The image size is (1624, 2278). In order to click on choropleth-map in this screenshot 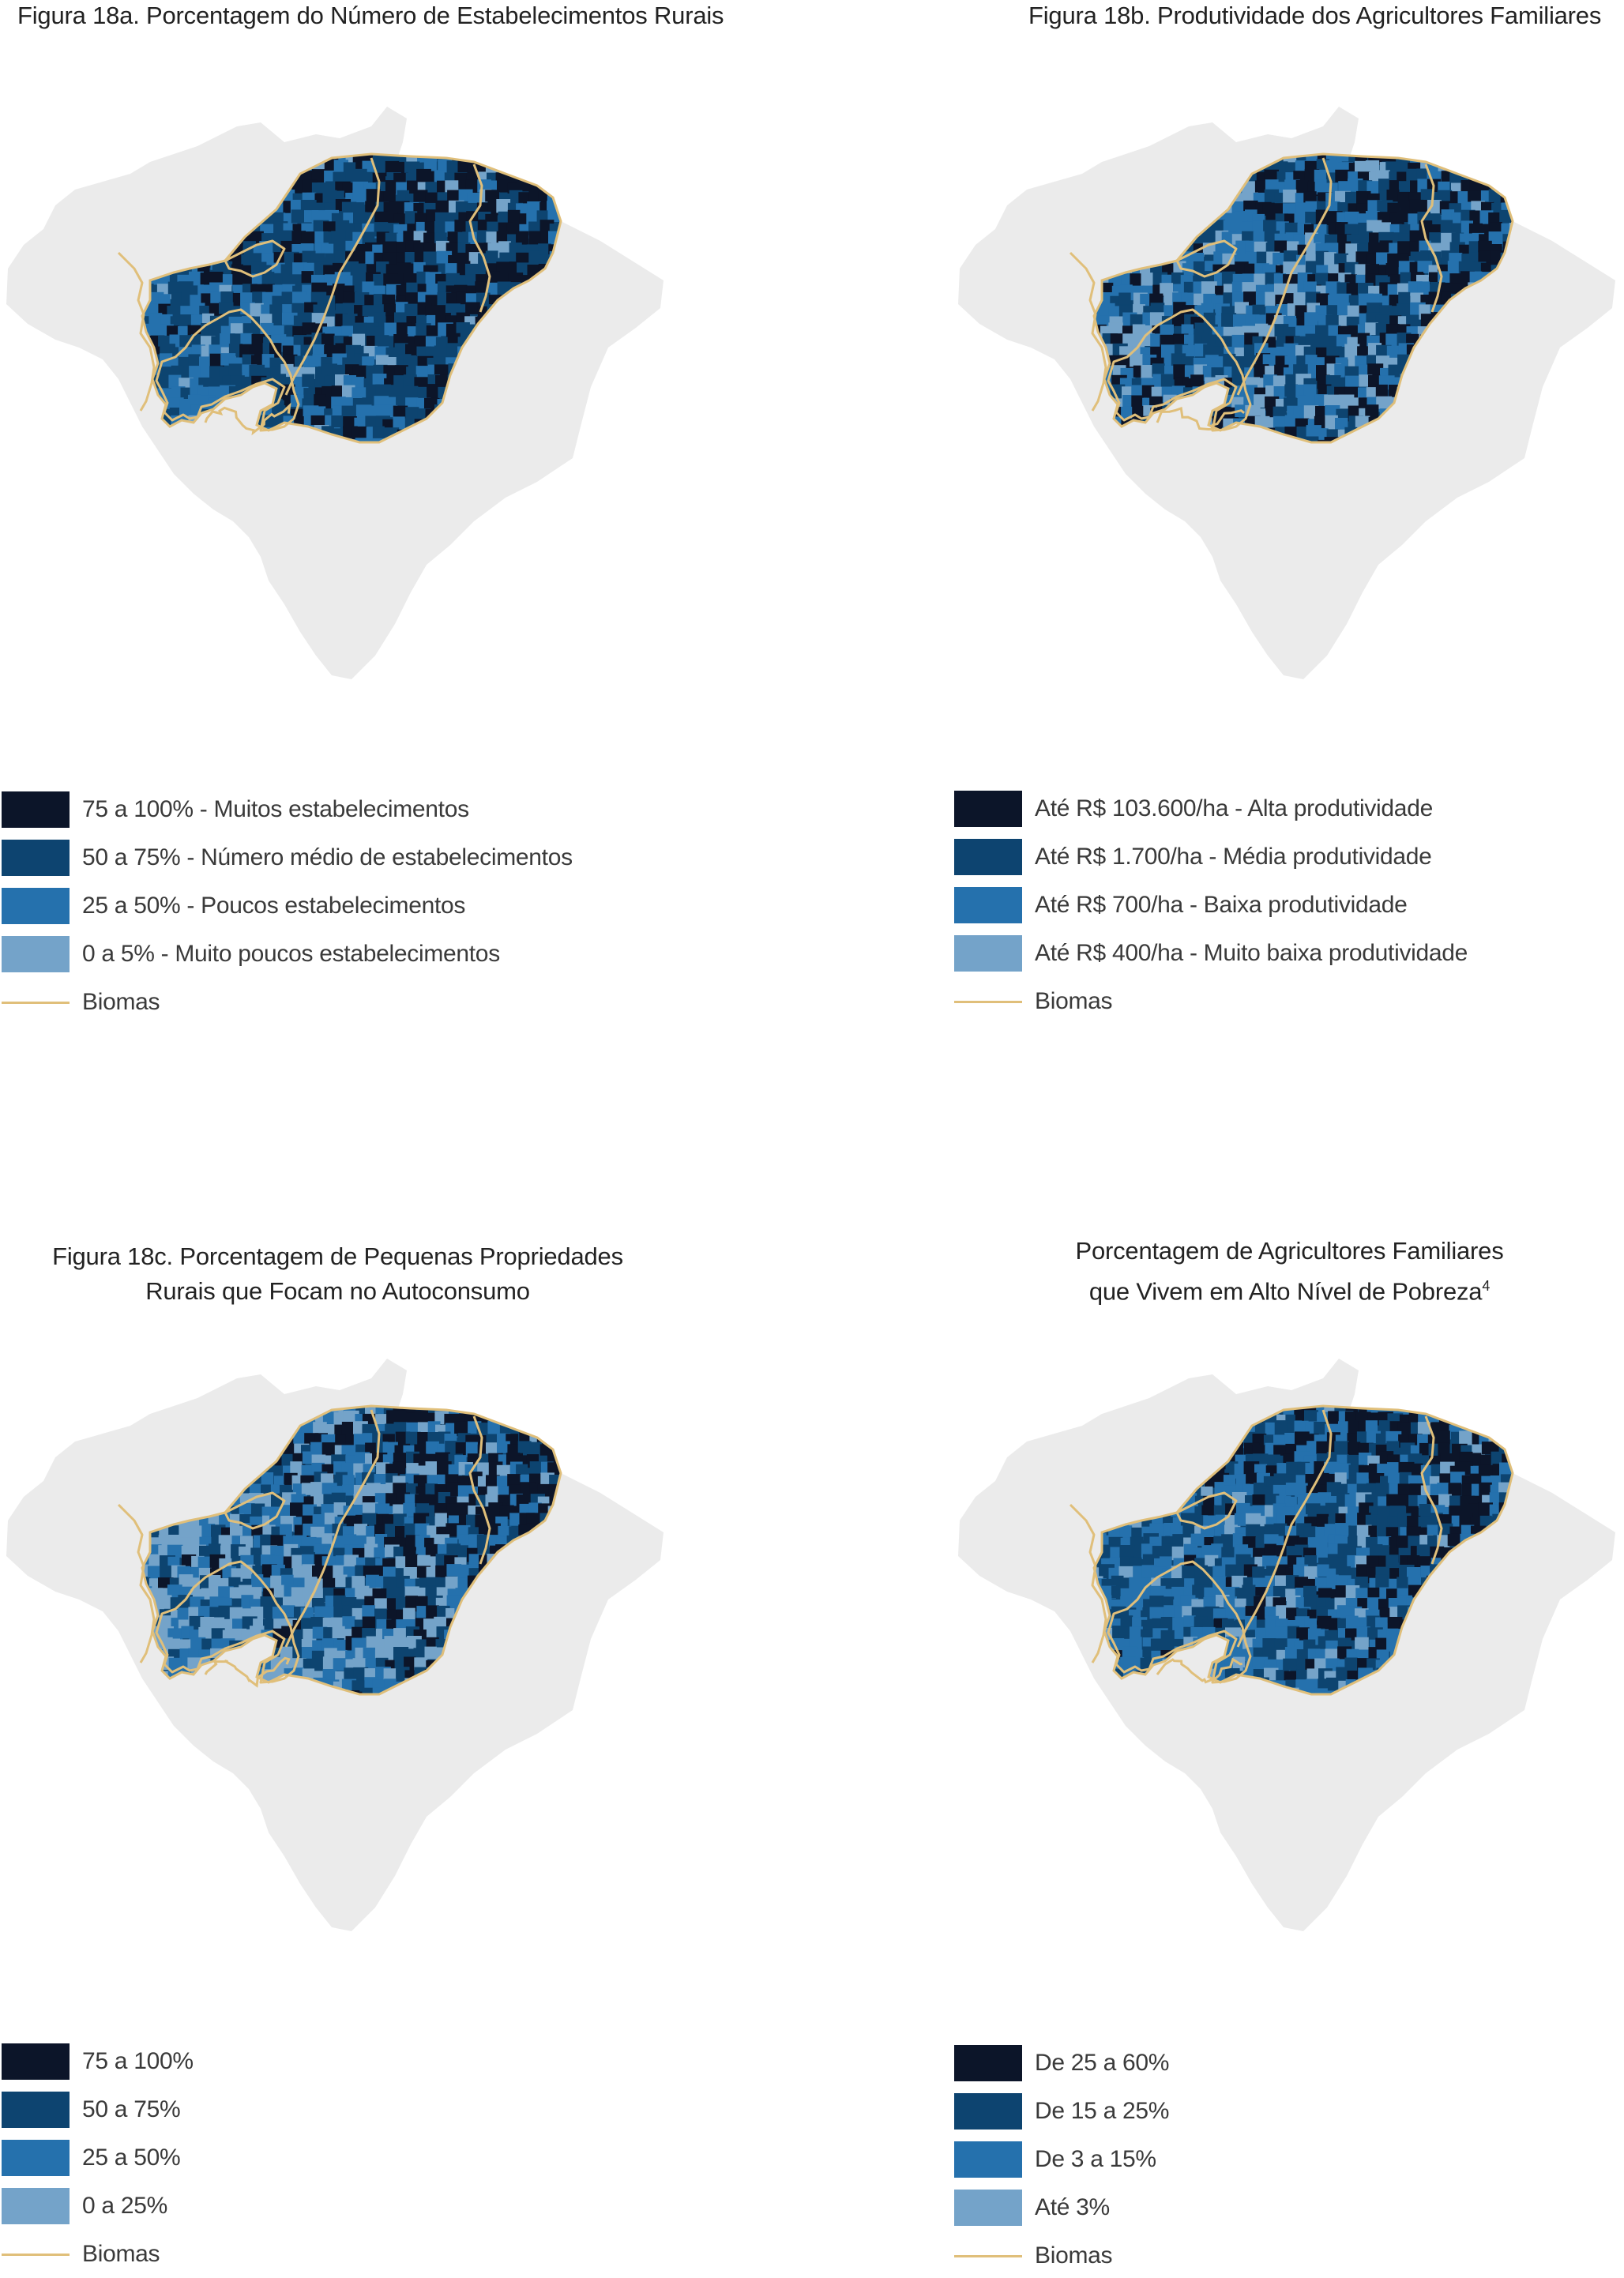, I will do `click(335, 1645)`.